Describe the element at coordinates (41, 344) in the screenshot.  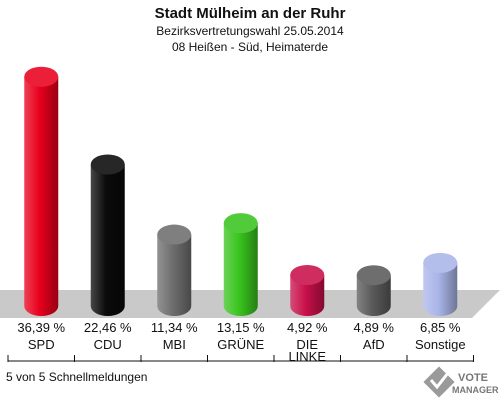
I see `category-label: SPD` at that location.